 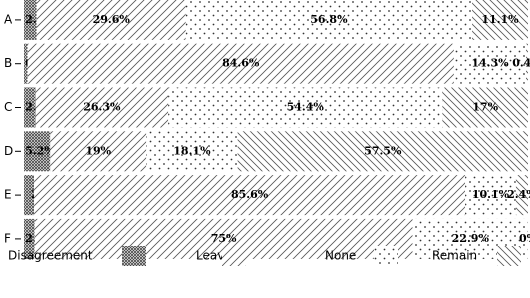 What do you see at coordinates (524, 238) in the screenshot?
I see `value-label: 0%` at bounding box center [524, 238].